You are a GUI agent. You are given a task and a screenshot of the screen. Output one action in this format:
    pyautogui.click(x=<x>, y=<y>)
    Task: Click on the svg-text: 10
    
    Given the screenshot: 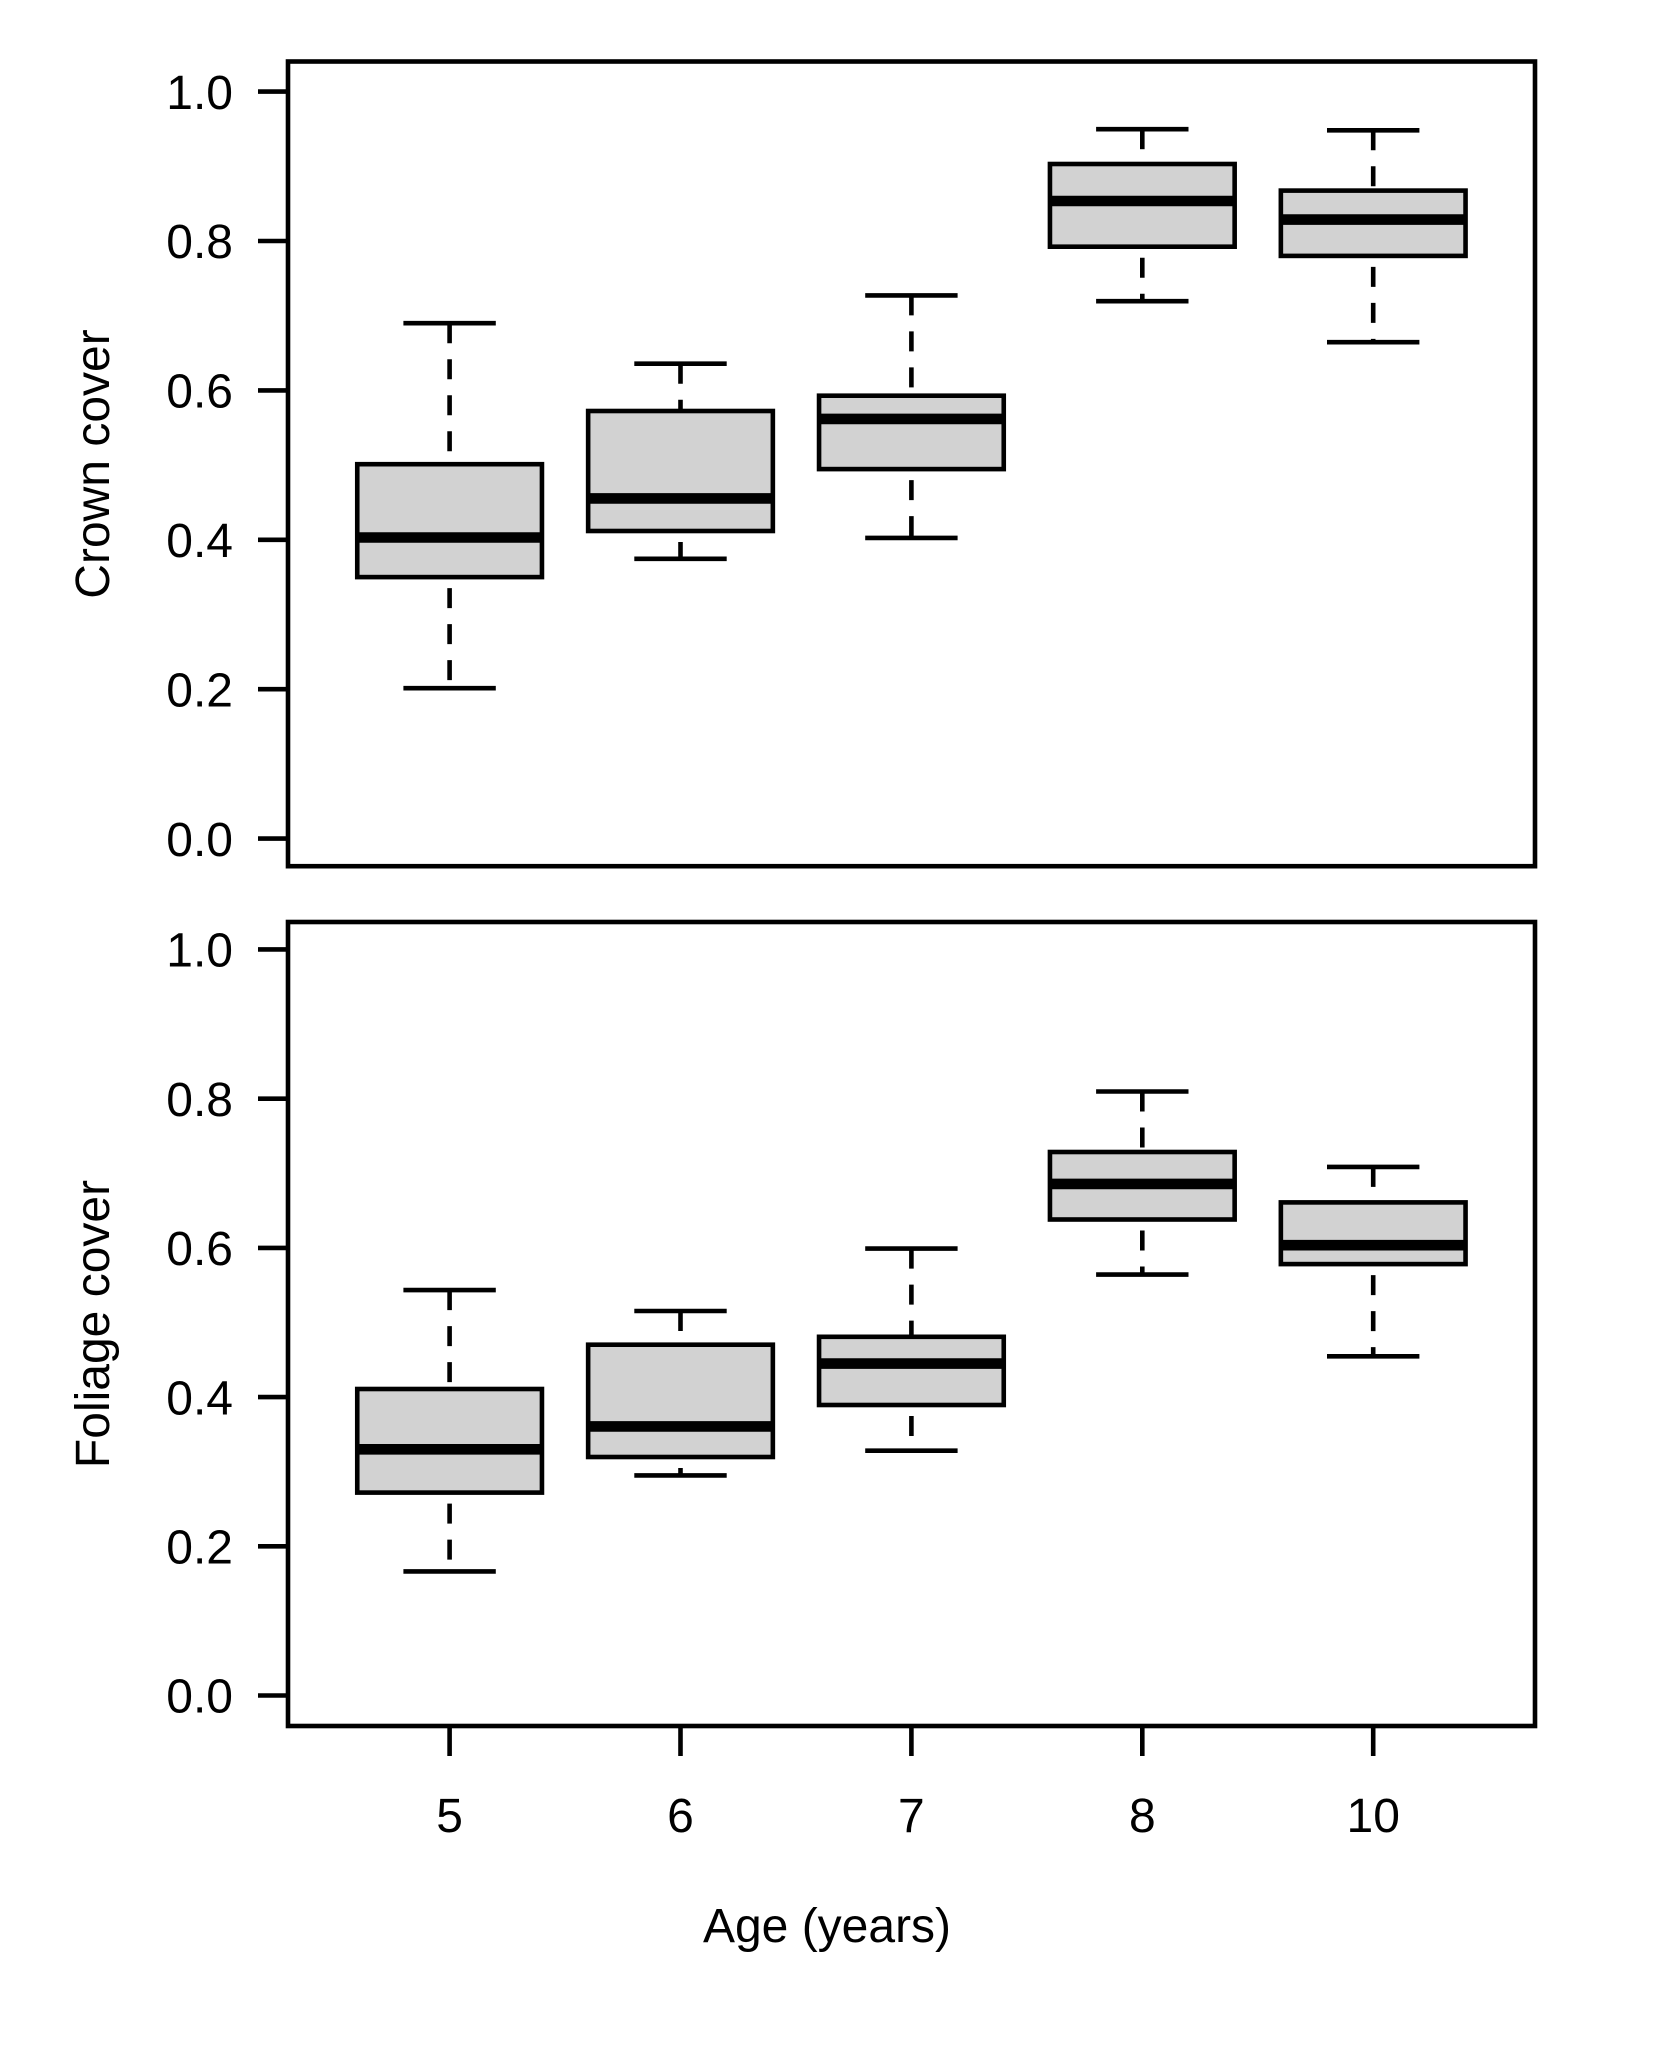 What is the action you would take?
    pyautogui.click(x=1373, y=1816)
    